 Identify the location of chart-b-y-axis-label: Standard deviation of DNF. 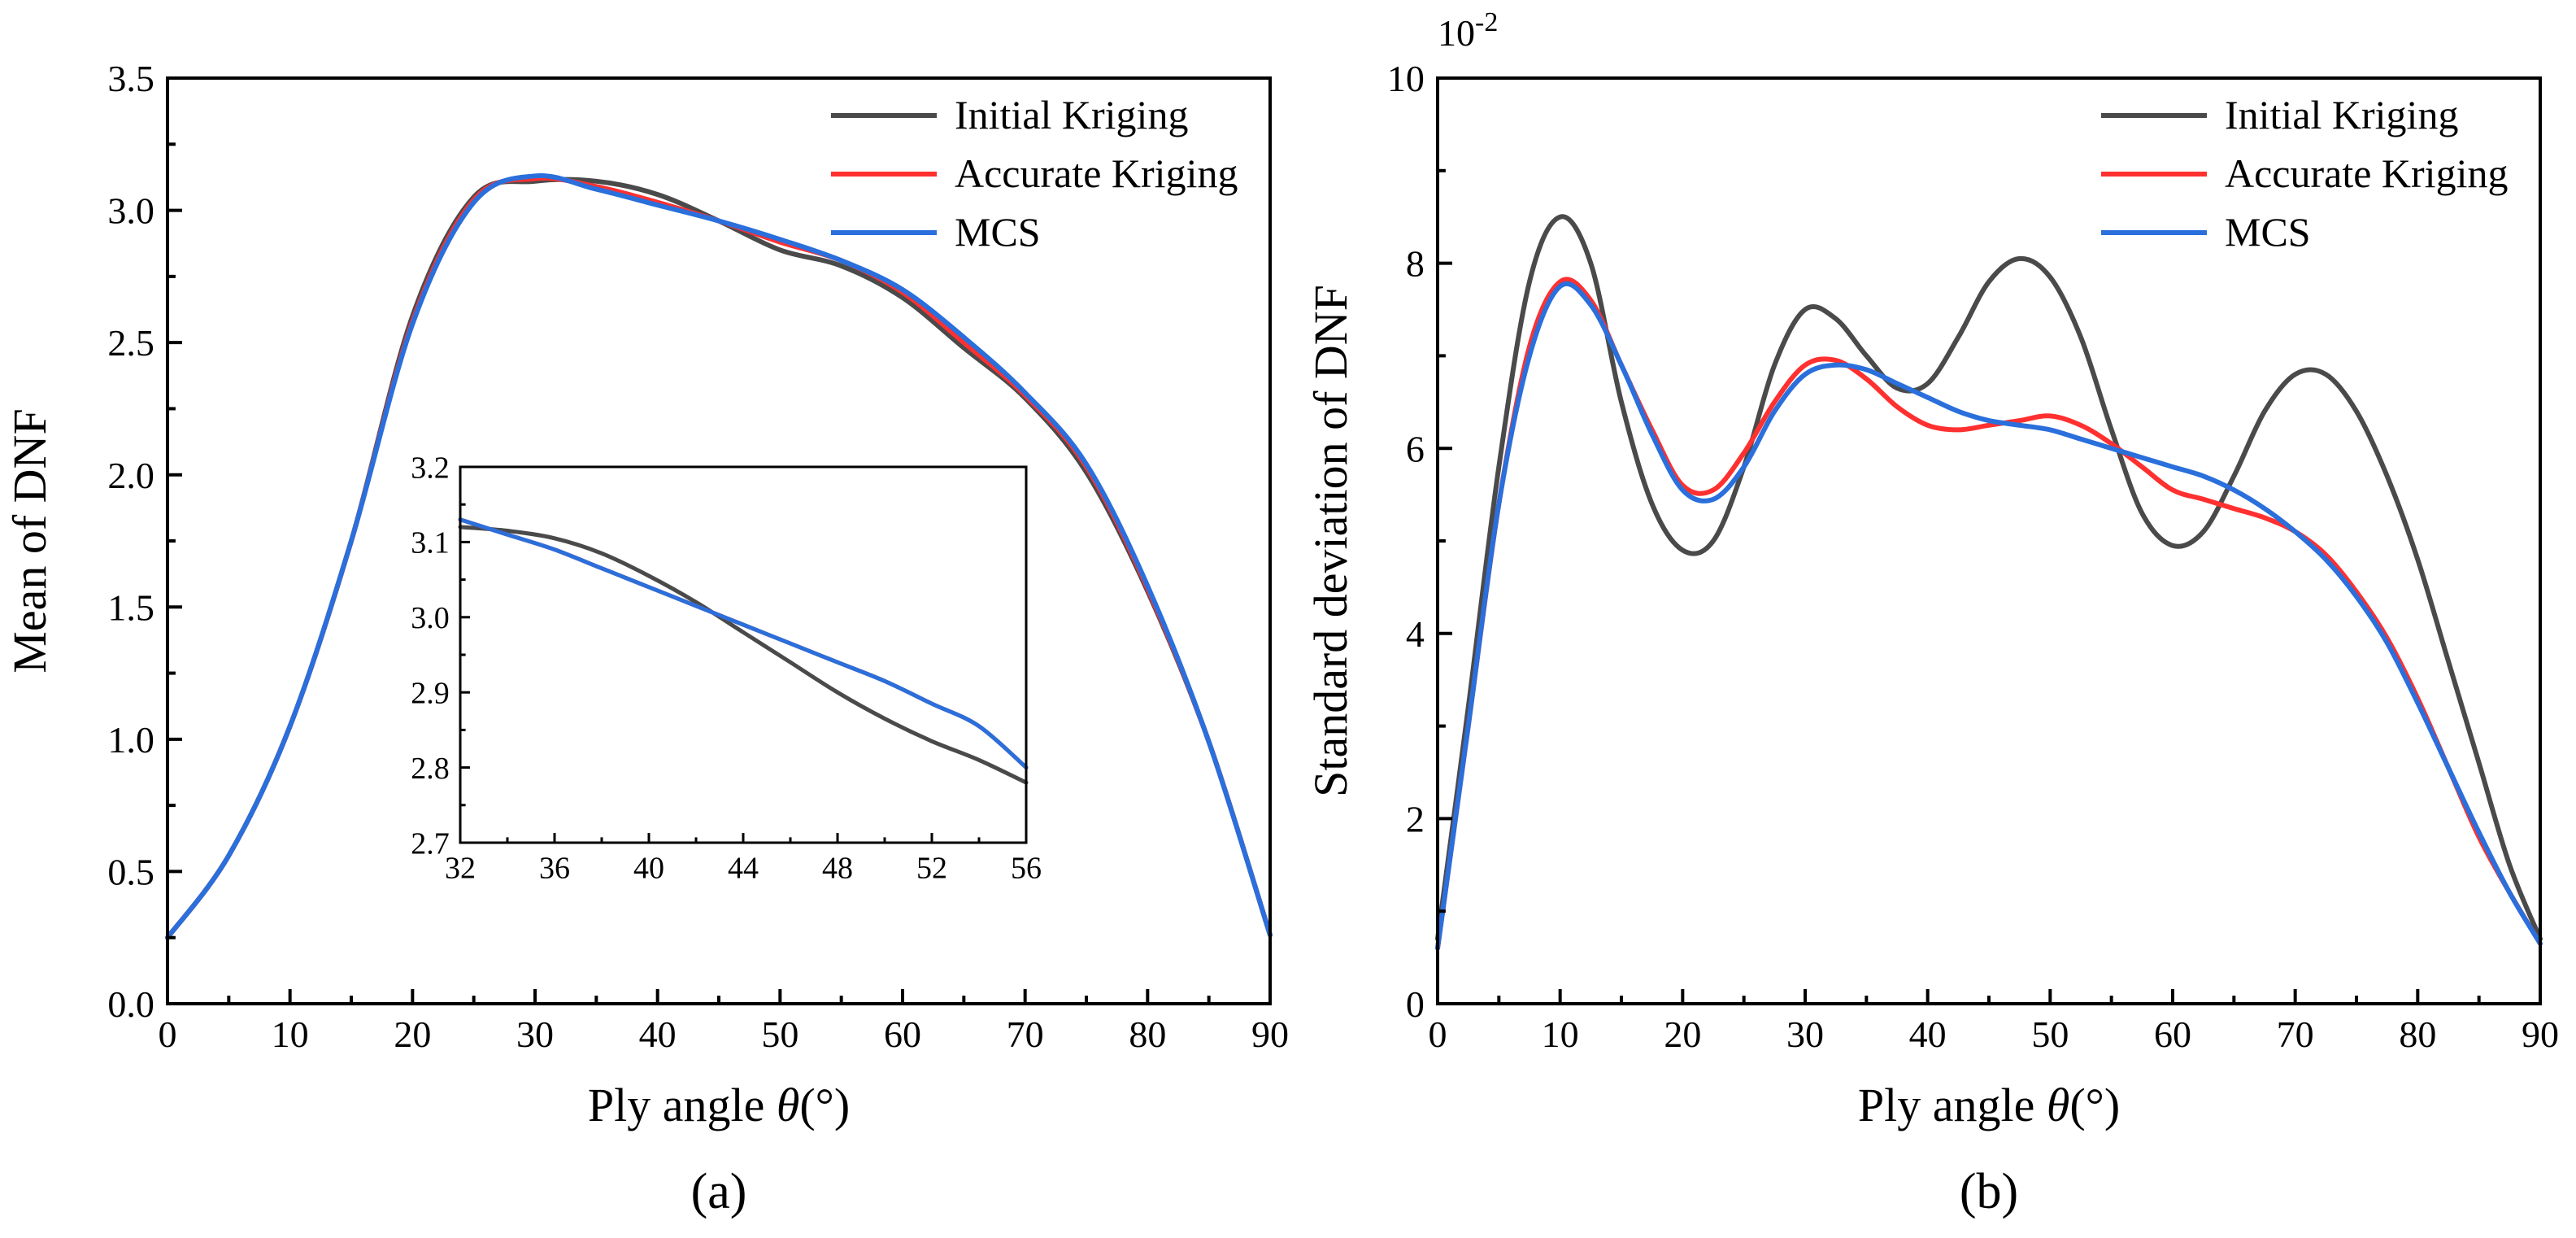
(1330, 541).